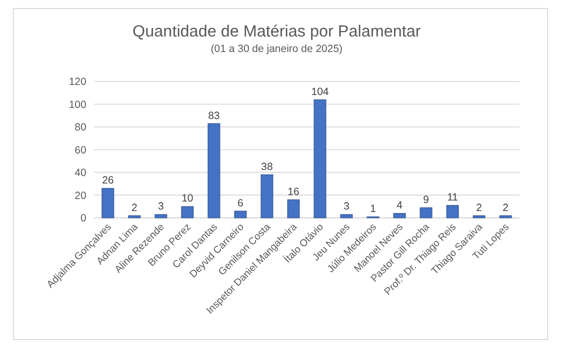  What do you see at coordinates (294, 192) in the screenshot?
I see `data-label: 16` at bounding box center [294, 192].